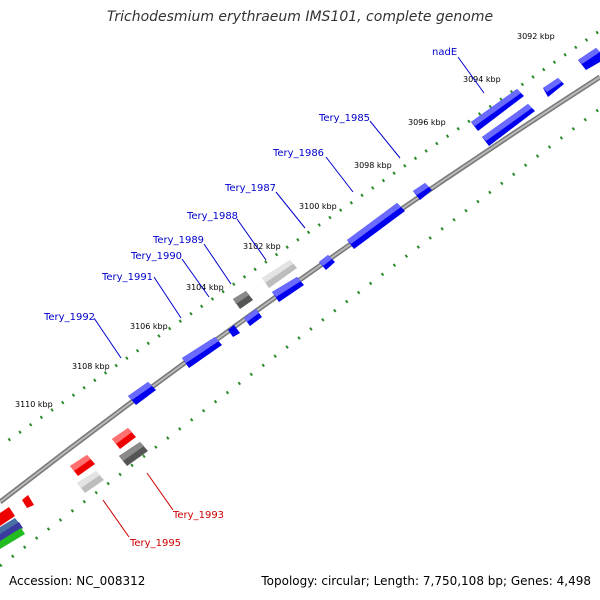  Describe the element at coordinates (344, 118) in the screenshot. I see `gene-label-tery-1985: Tery_1985` at that location.